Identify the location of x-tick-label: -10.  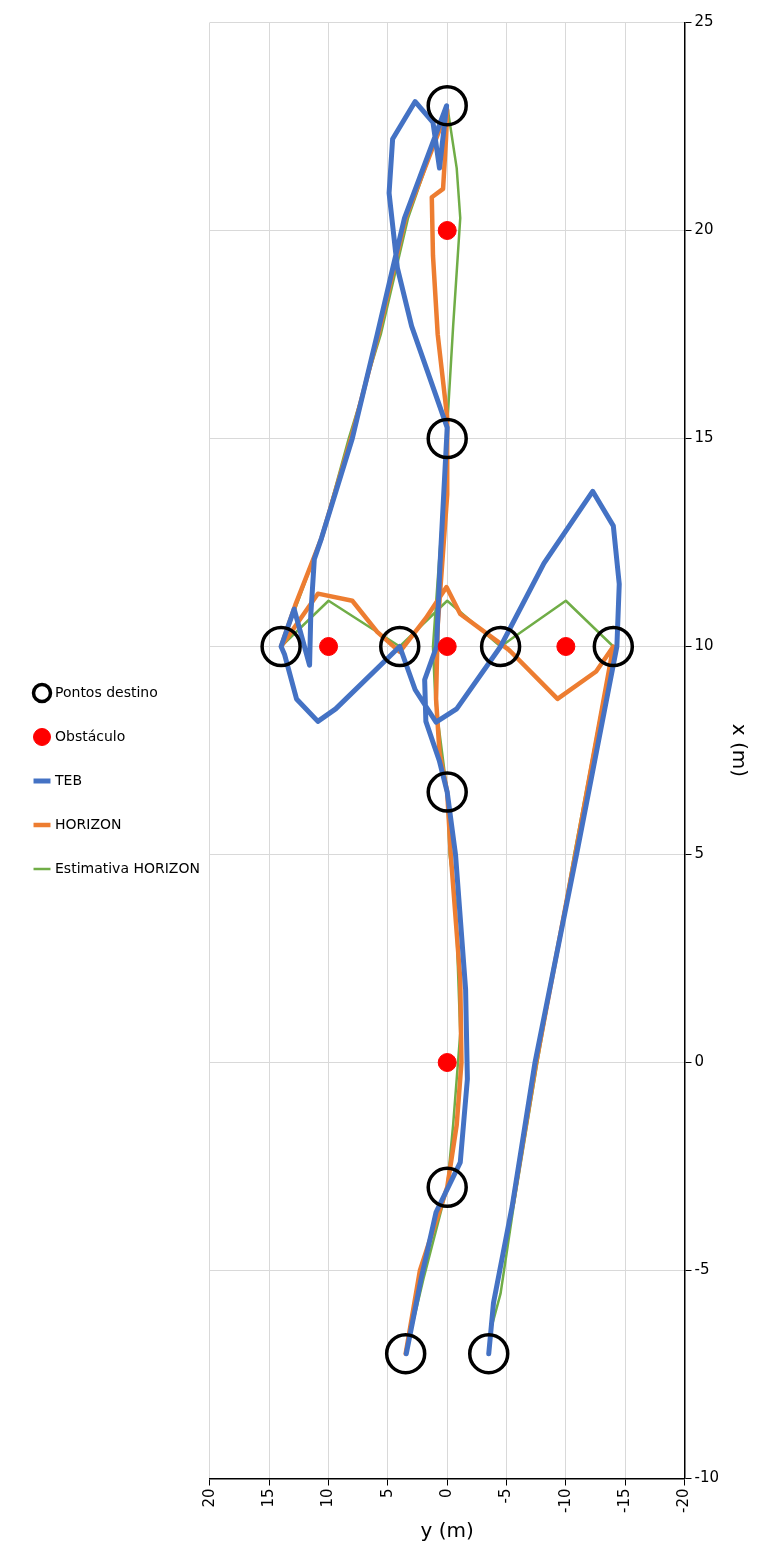
(564, 1500).